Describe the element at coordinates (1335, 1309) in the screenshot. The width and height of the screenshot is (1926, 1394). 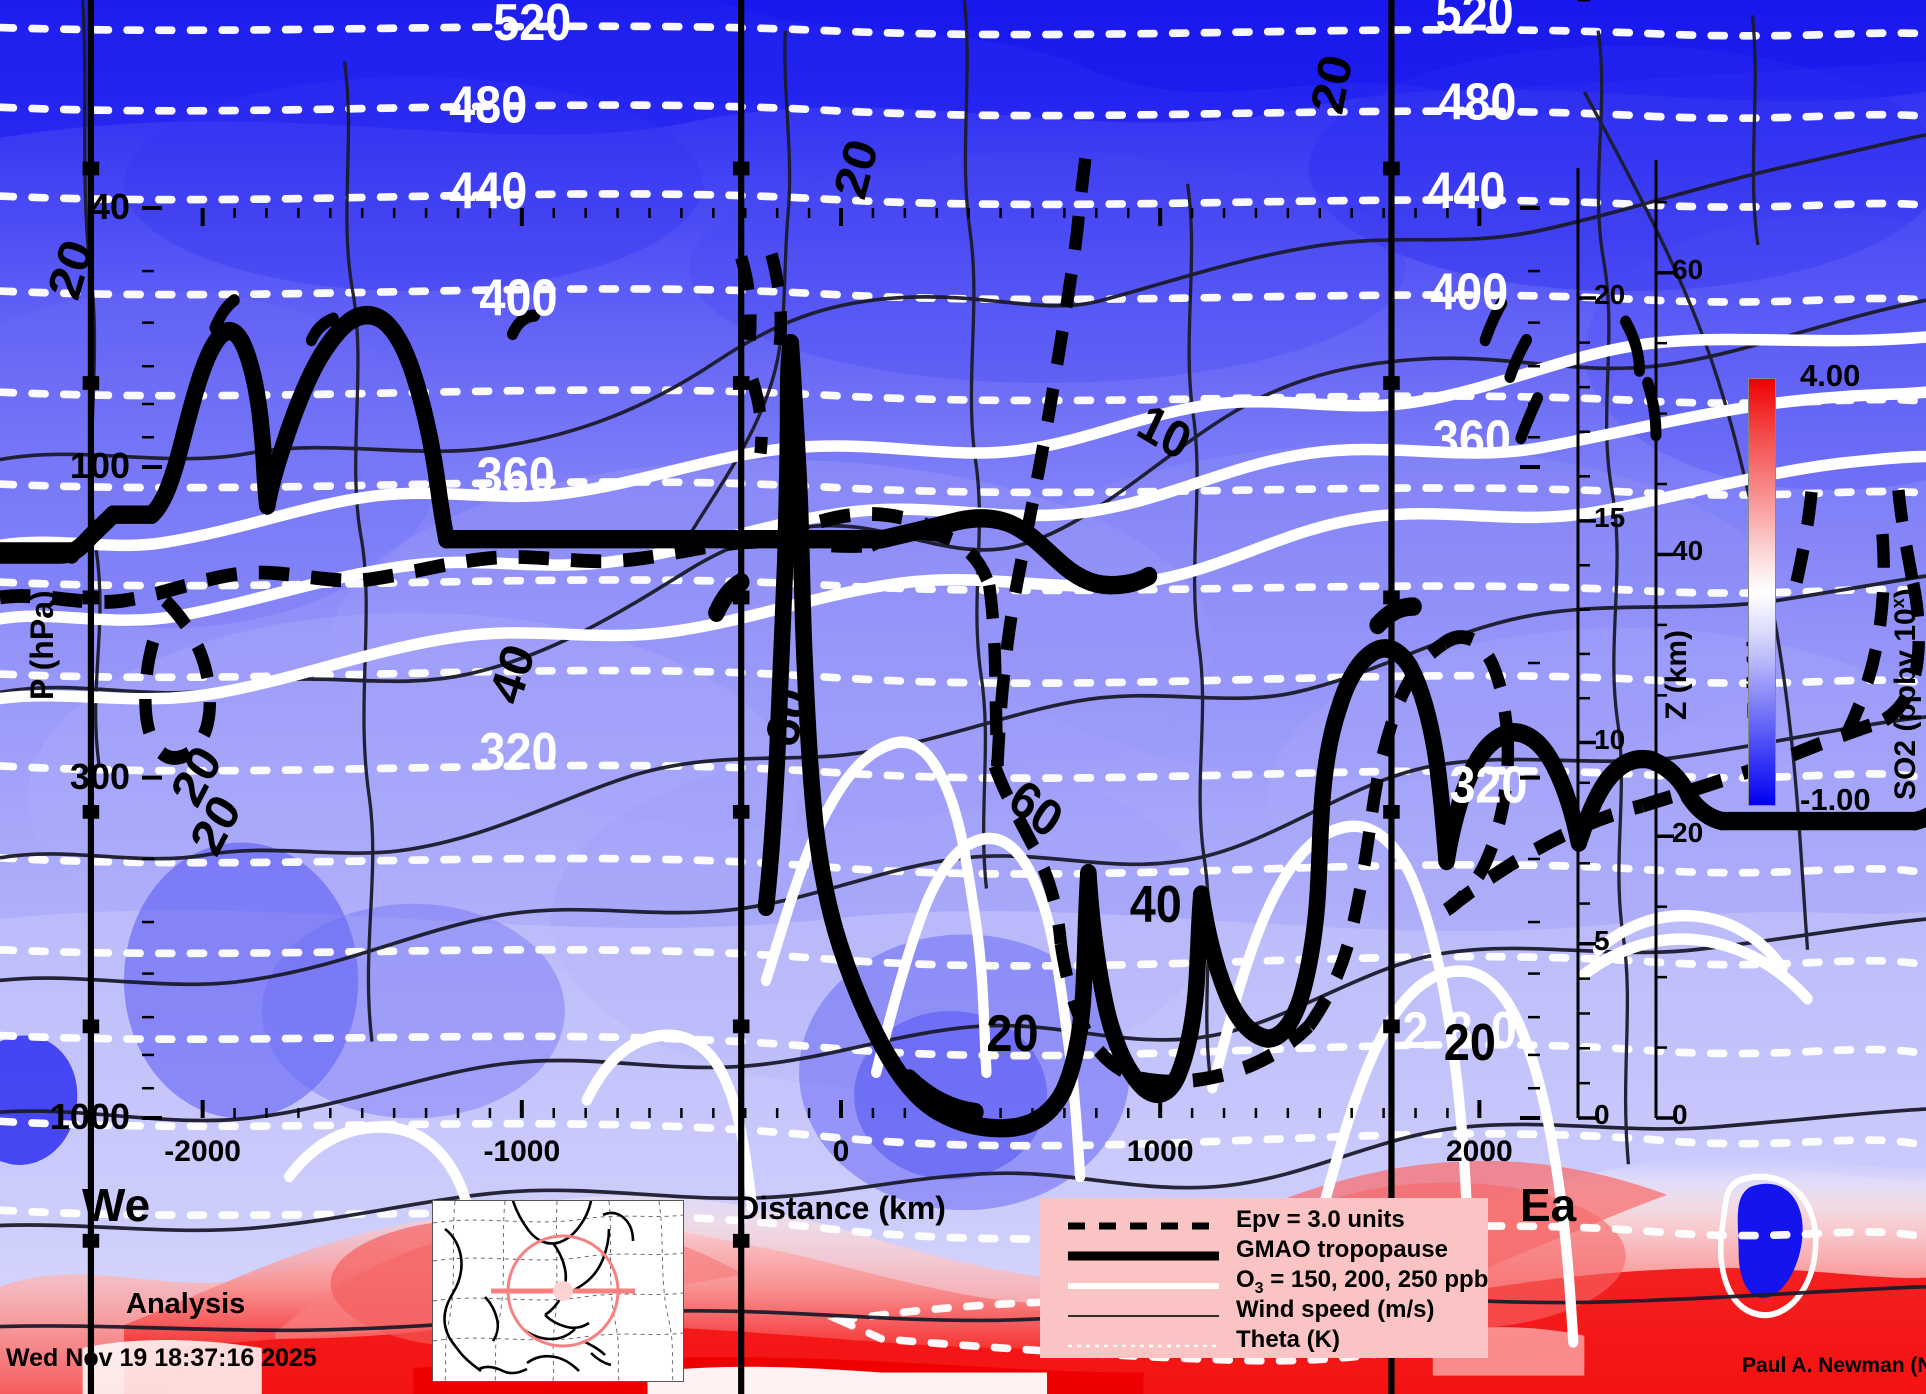
I see `legend-label: Wind speed (m/s)` at that location.